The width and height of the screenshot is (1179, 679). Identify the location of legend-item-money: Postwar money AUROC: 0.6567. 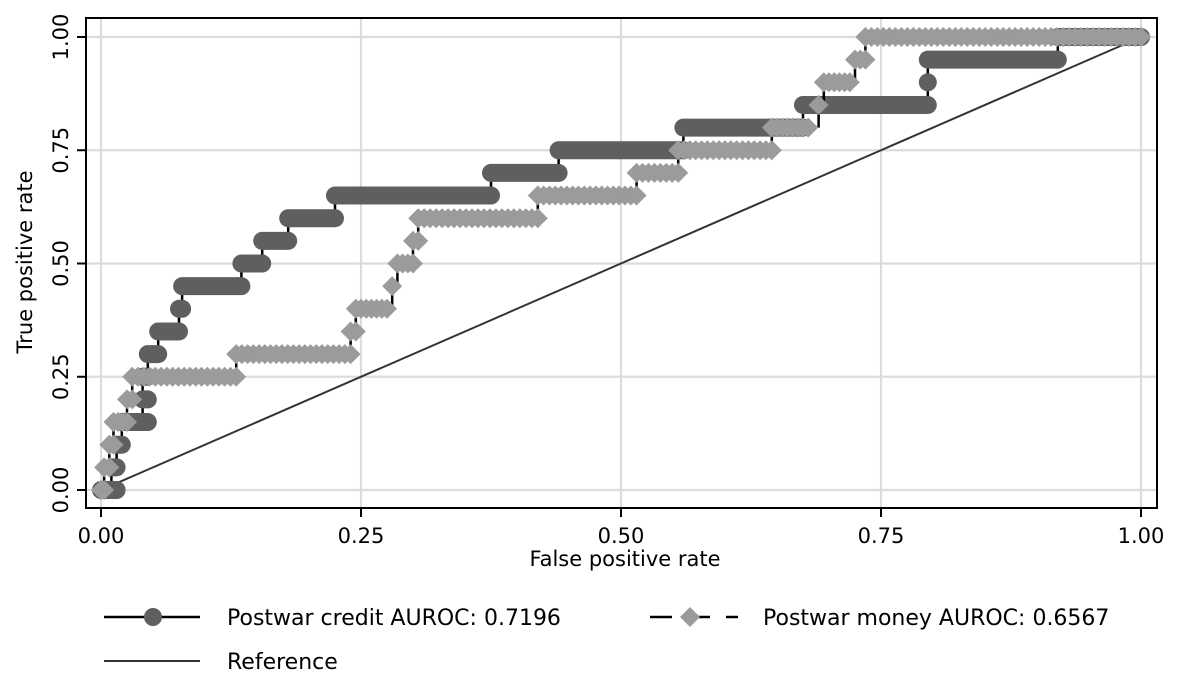
(879, 618).